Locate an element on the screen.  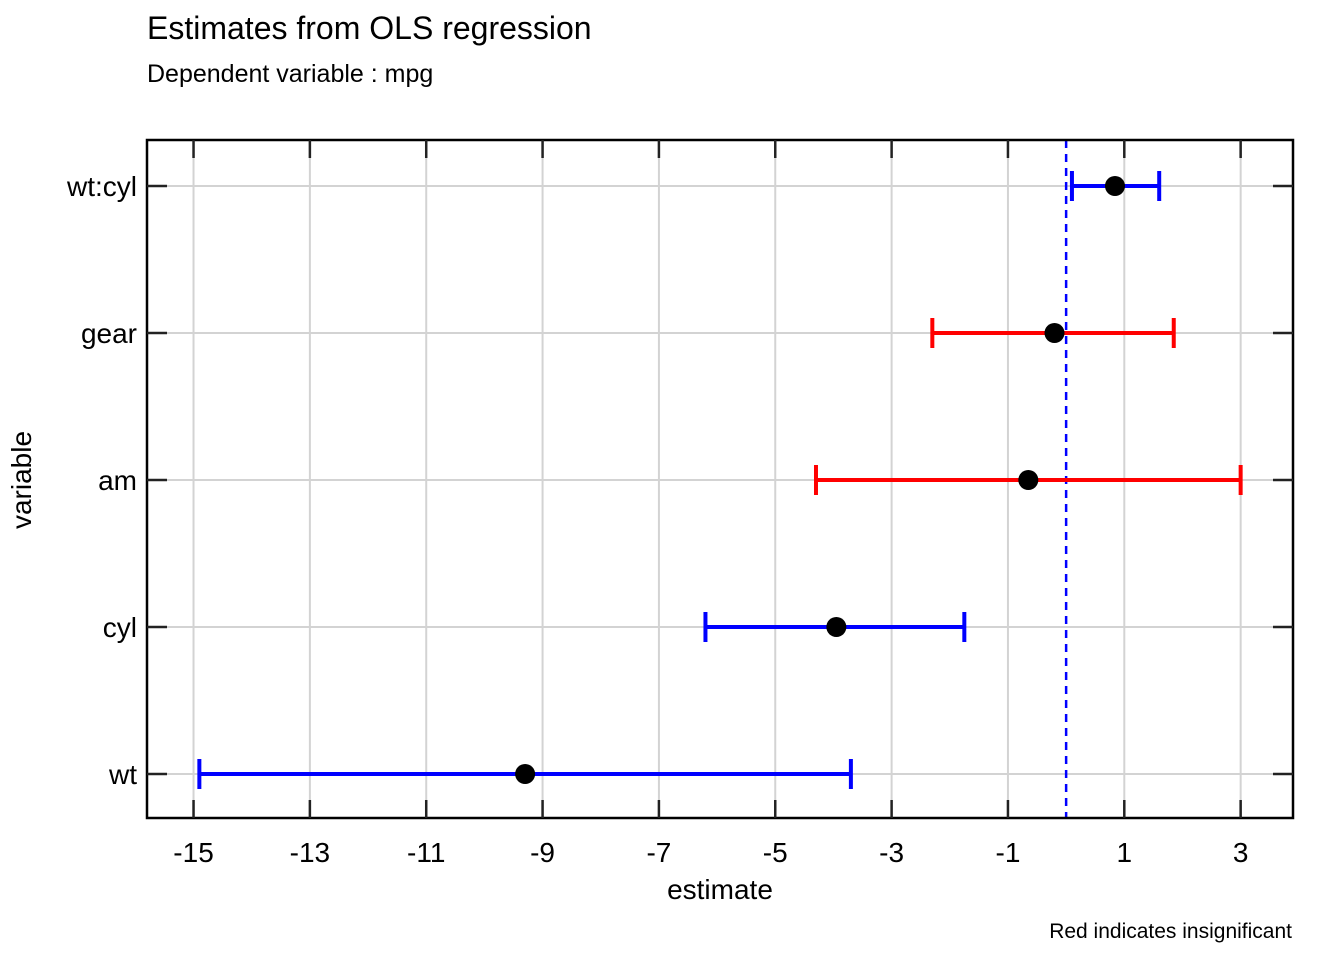
estimate-point-cyl is located at coordinates (836, 627).